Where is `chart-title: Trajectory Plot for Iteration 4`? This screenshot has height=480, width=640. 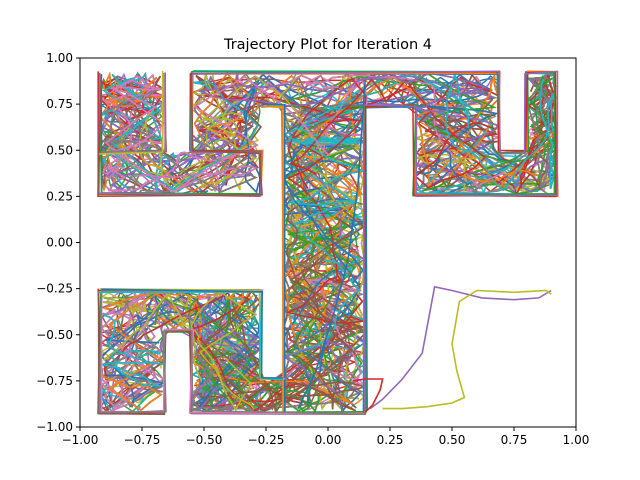 chart-title: Trajectory Plot for Iteration 4 is located at coordinates (327, 45).